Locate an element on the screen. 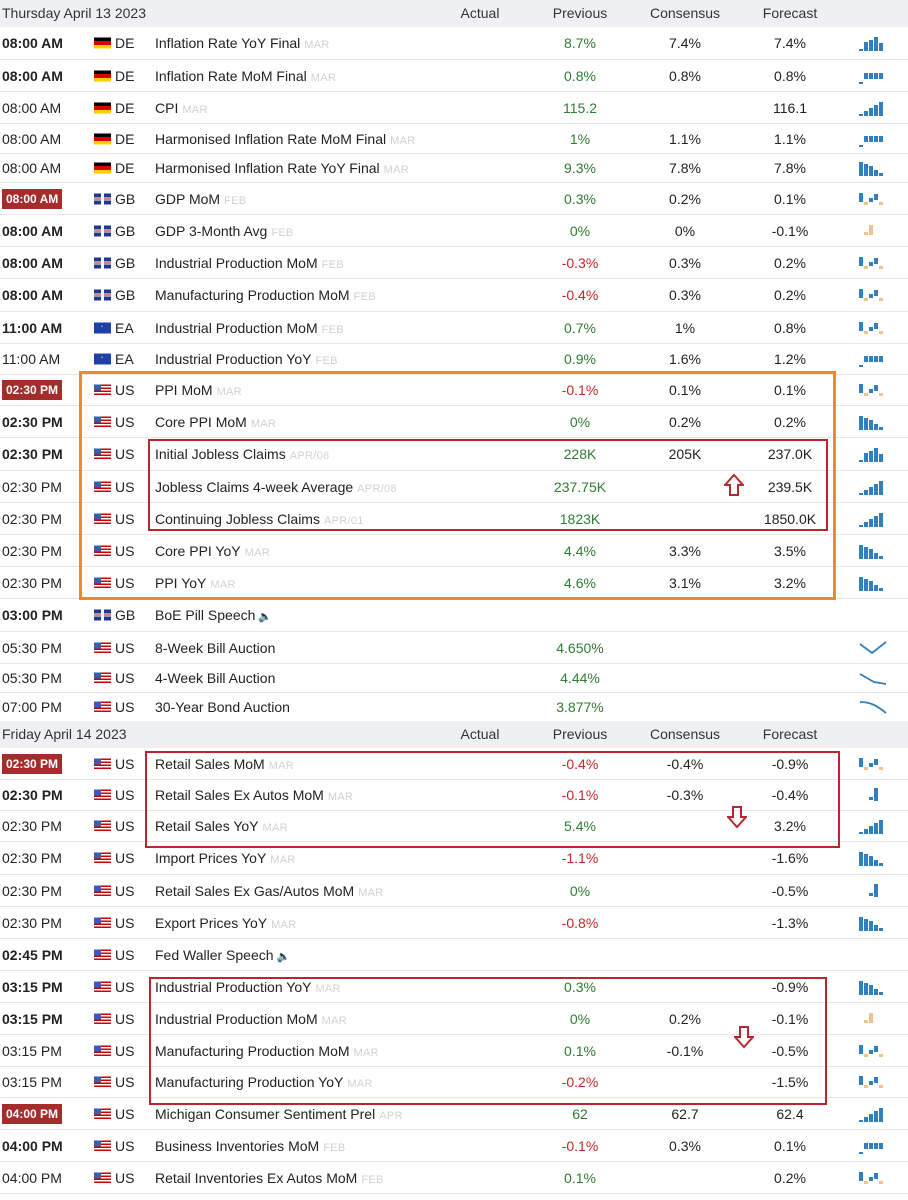 This screenshot has width=908, height=1200. event-row: 05:30 PM US 8-Week Bill Auction 4.650% is located at coordinates (454, 648).